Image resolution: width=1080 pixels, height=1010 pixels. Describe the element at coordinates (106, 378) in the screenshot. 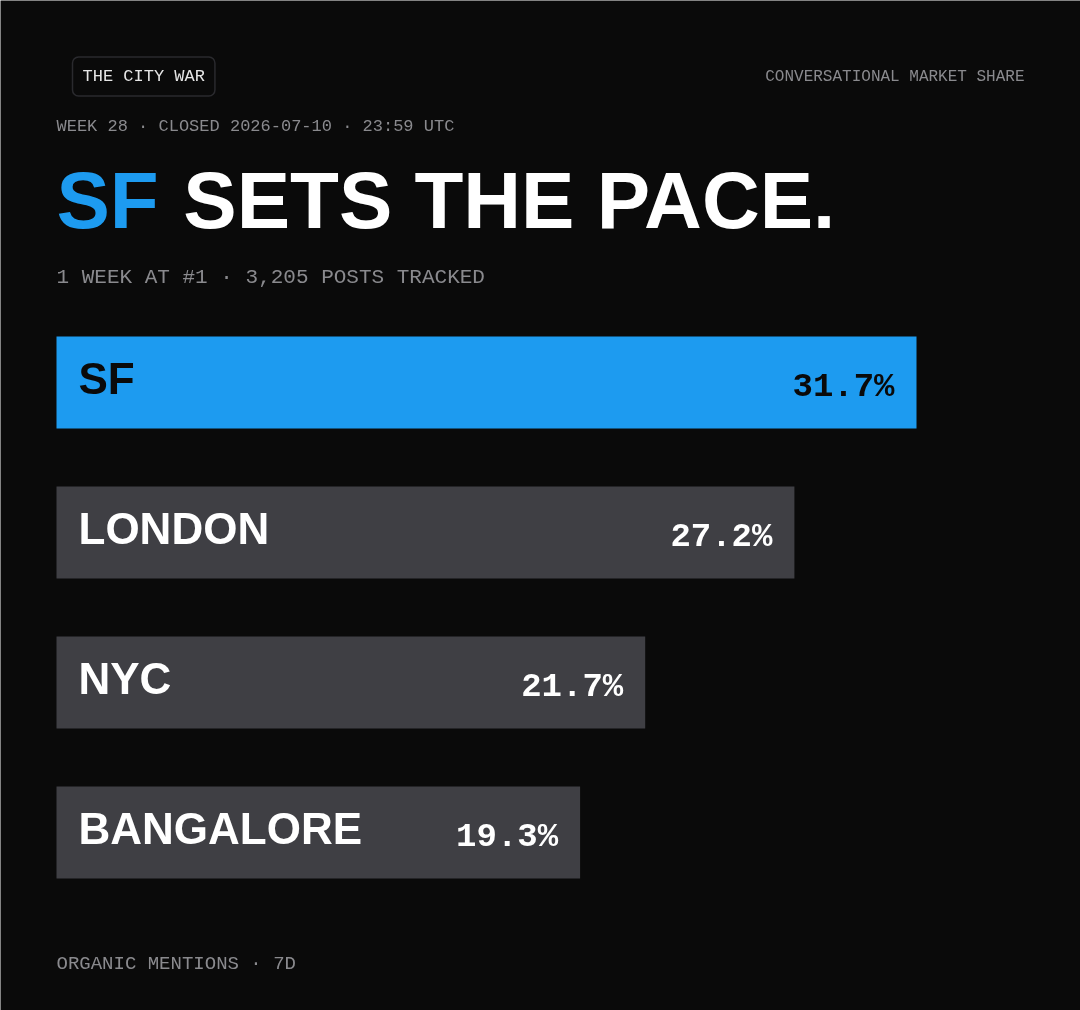

I see `y-tick-label: SF` at that location.